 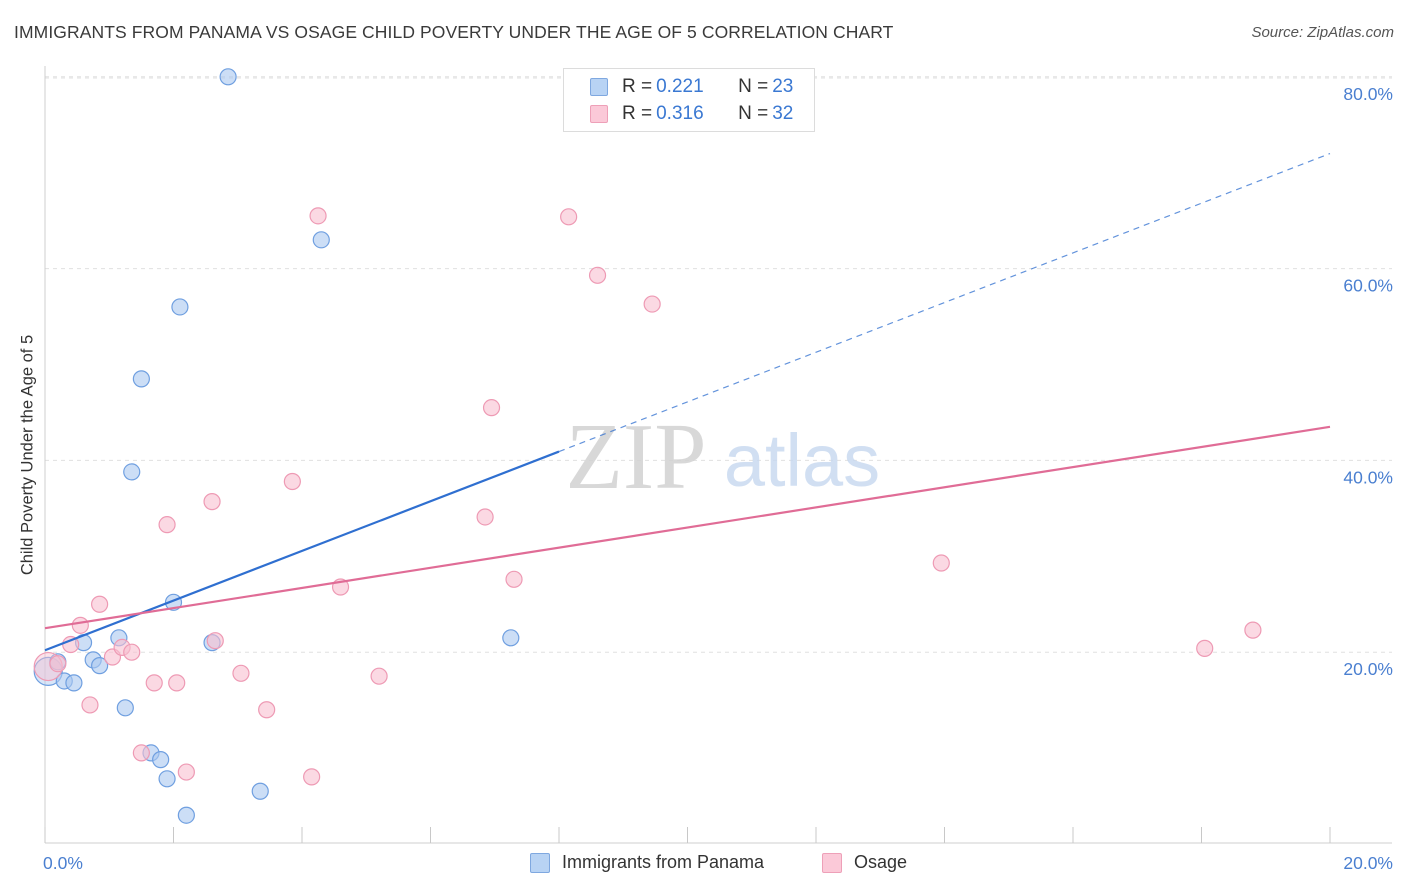 I want to click on watermark: ZIP atlas, so click(x=723, y=457).